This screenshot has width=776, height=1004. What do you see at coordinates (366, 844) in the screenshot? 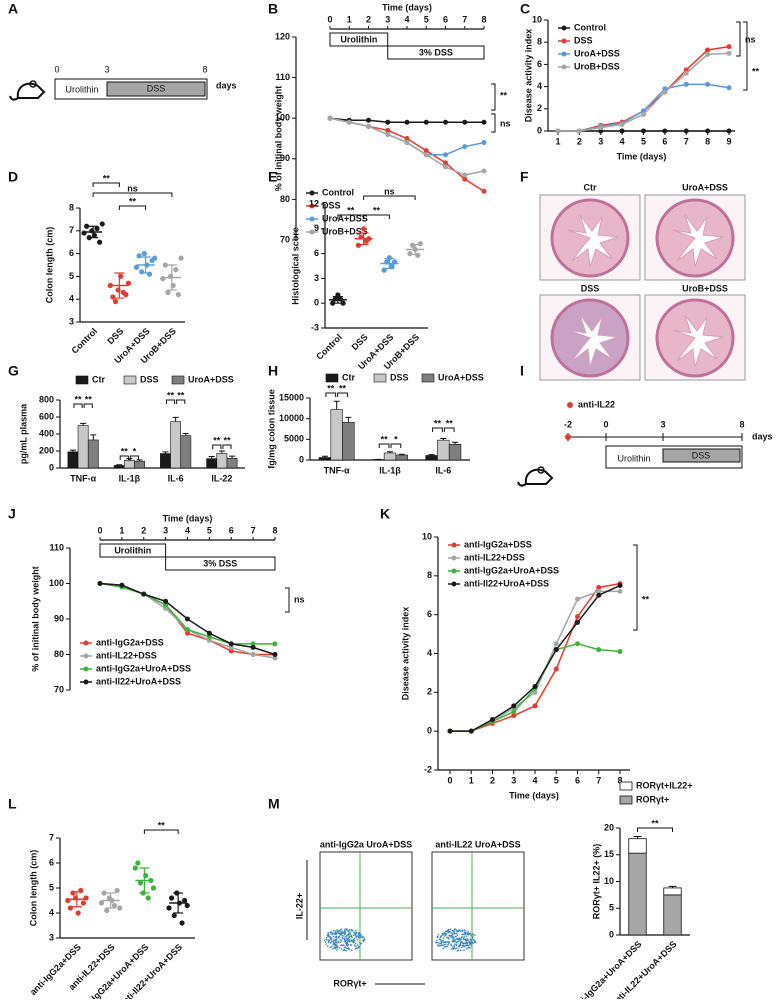
I see `flow-title: anti-IgG2a UroA+DSS` at bounding box center [366, 844].